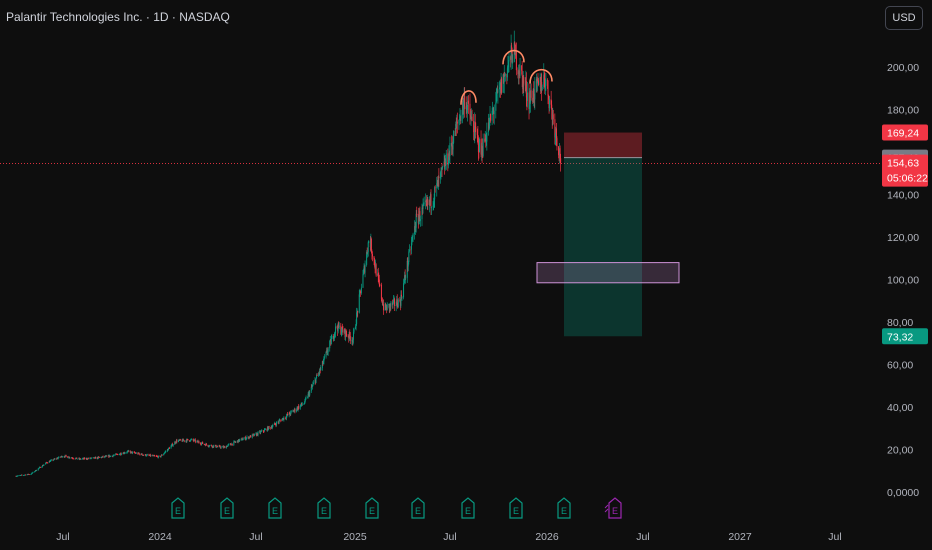 This screenshot has height=550, width=932. Describe the element at coordinates (904, 18) in the screenshot. I see `currency-button: USD` at that location.